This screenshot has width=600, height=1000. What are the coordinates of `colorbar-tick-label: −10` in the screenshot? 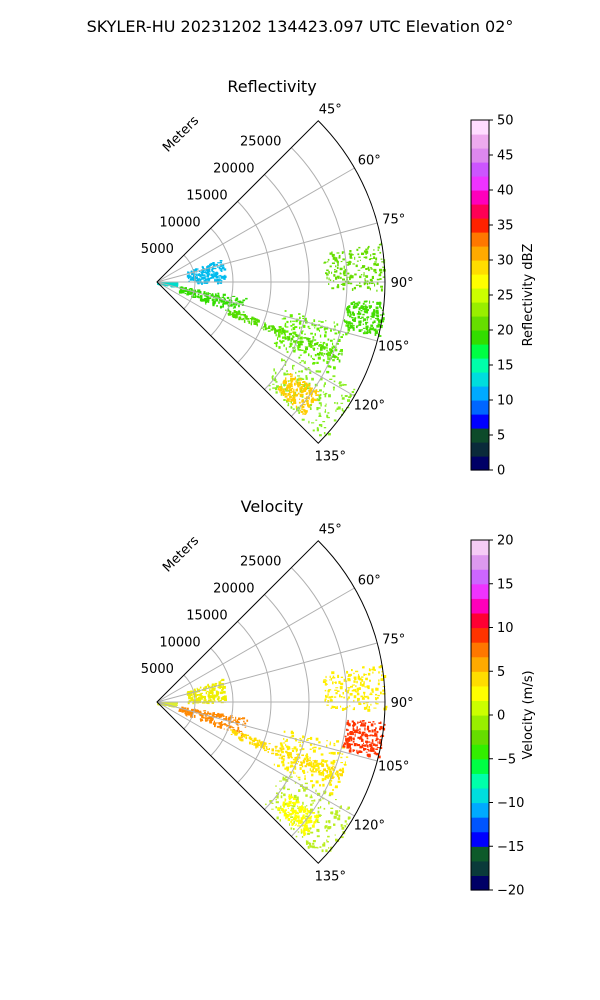 It's located at (510, 803).